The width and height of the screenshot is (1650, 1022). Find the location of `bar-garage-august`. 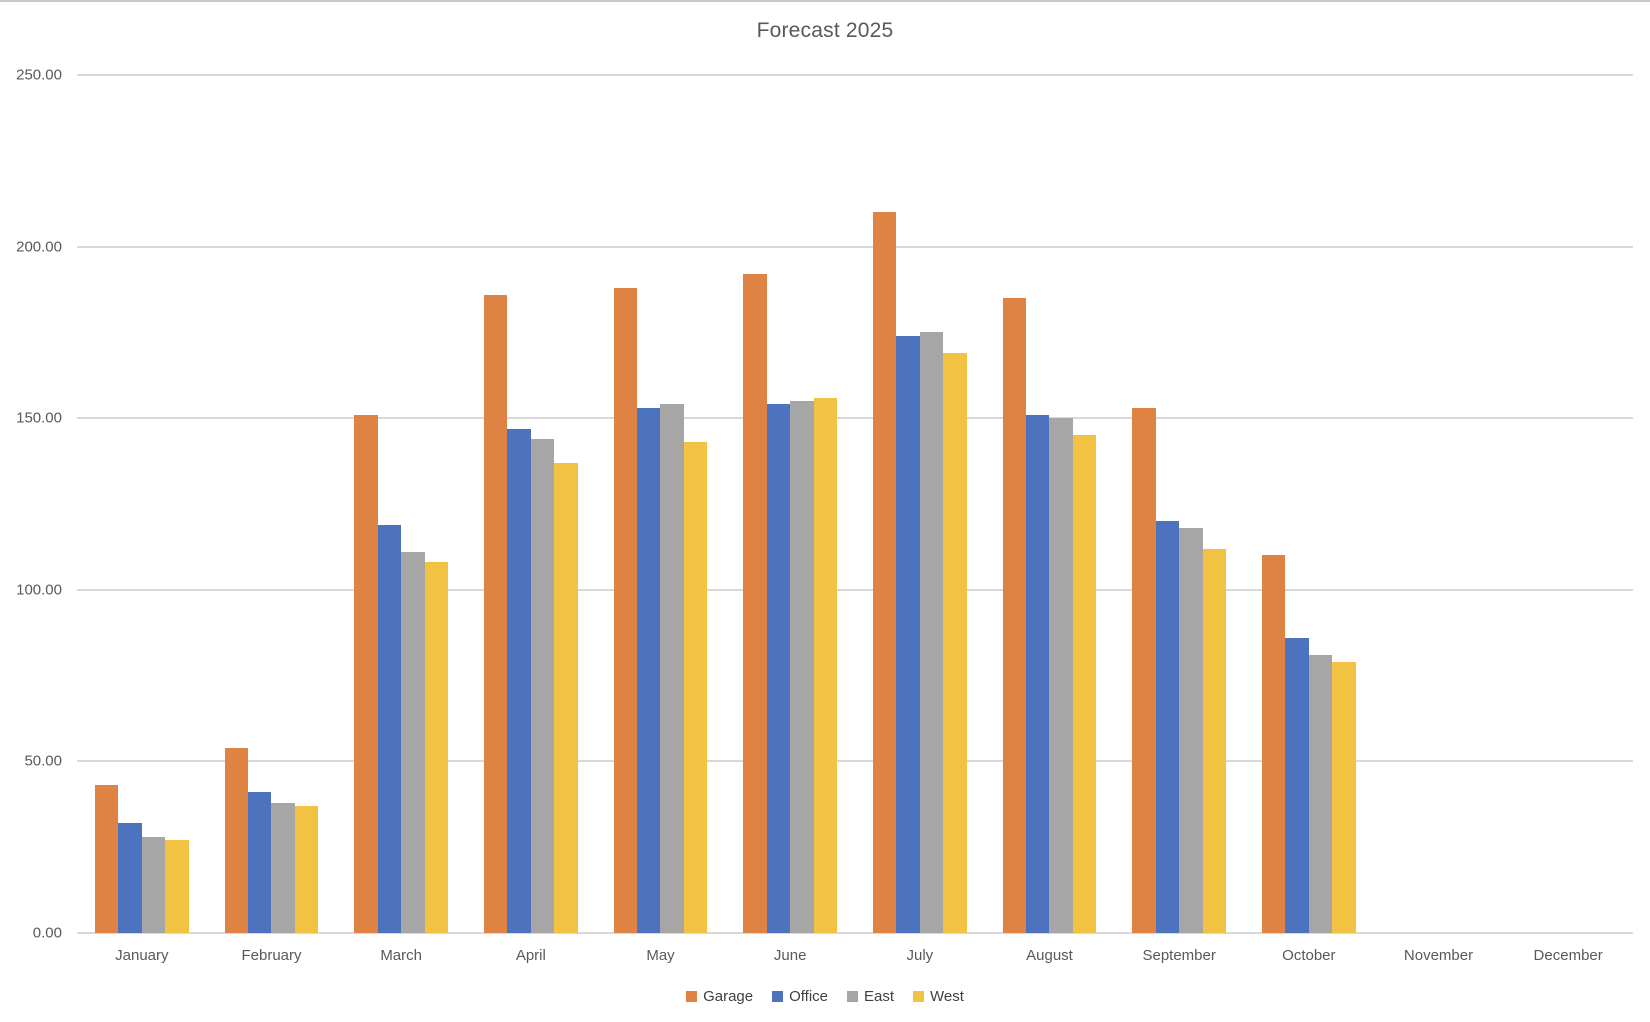

bar-garage-august is located at coordinates (1014, 615).